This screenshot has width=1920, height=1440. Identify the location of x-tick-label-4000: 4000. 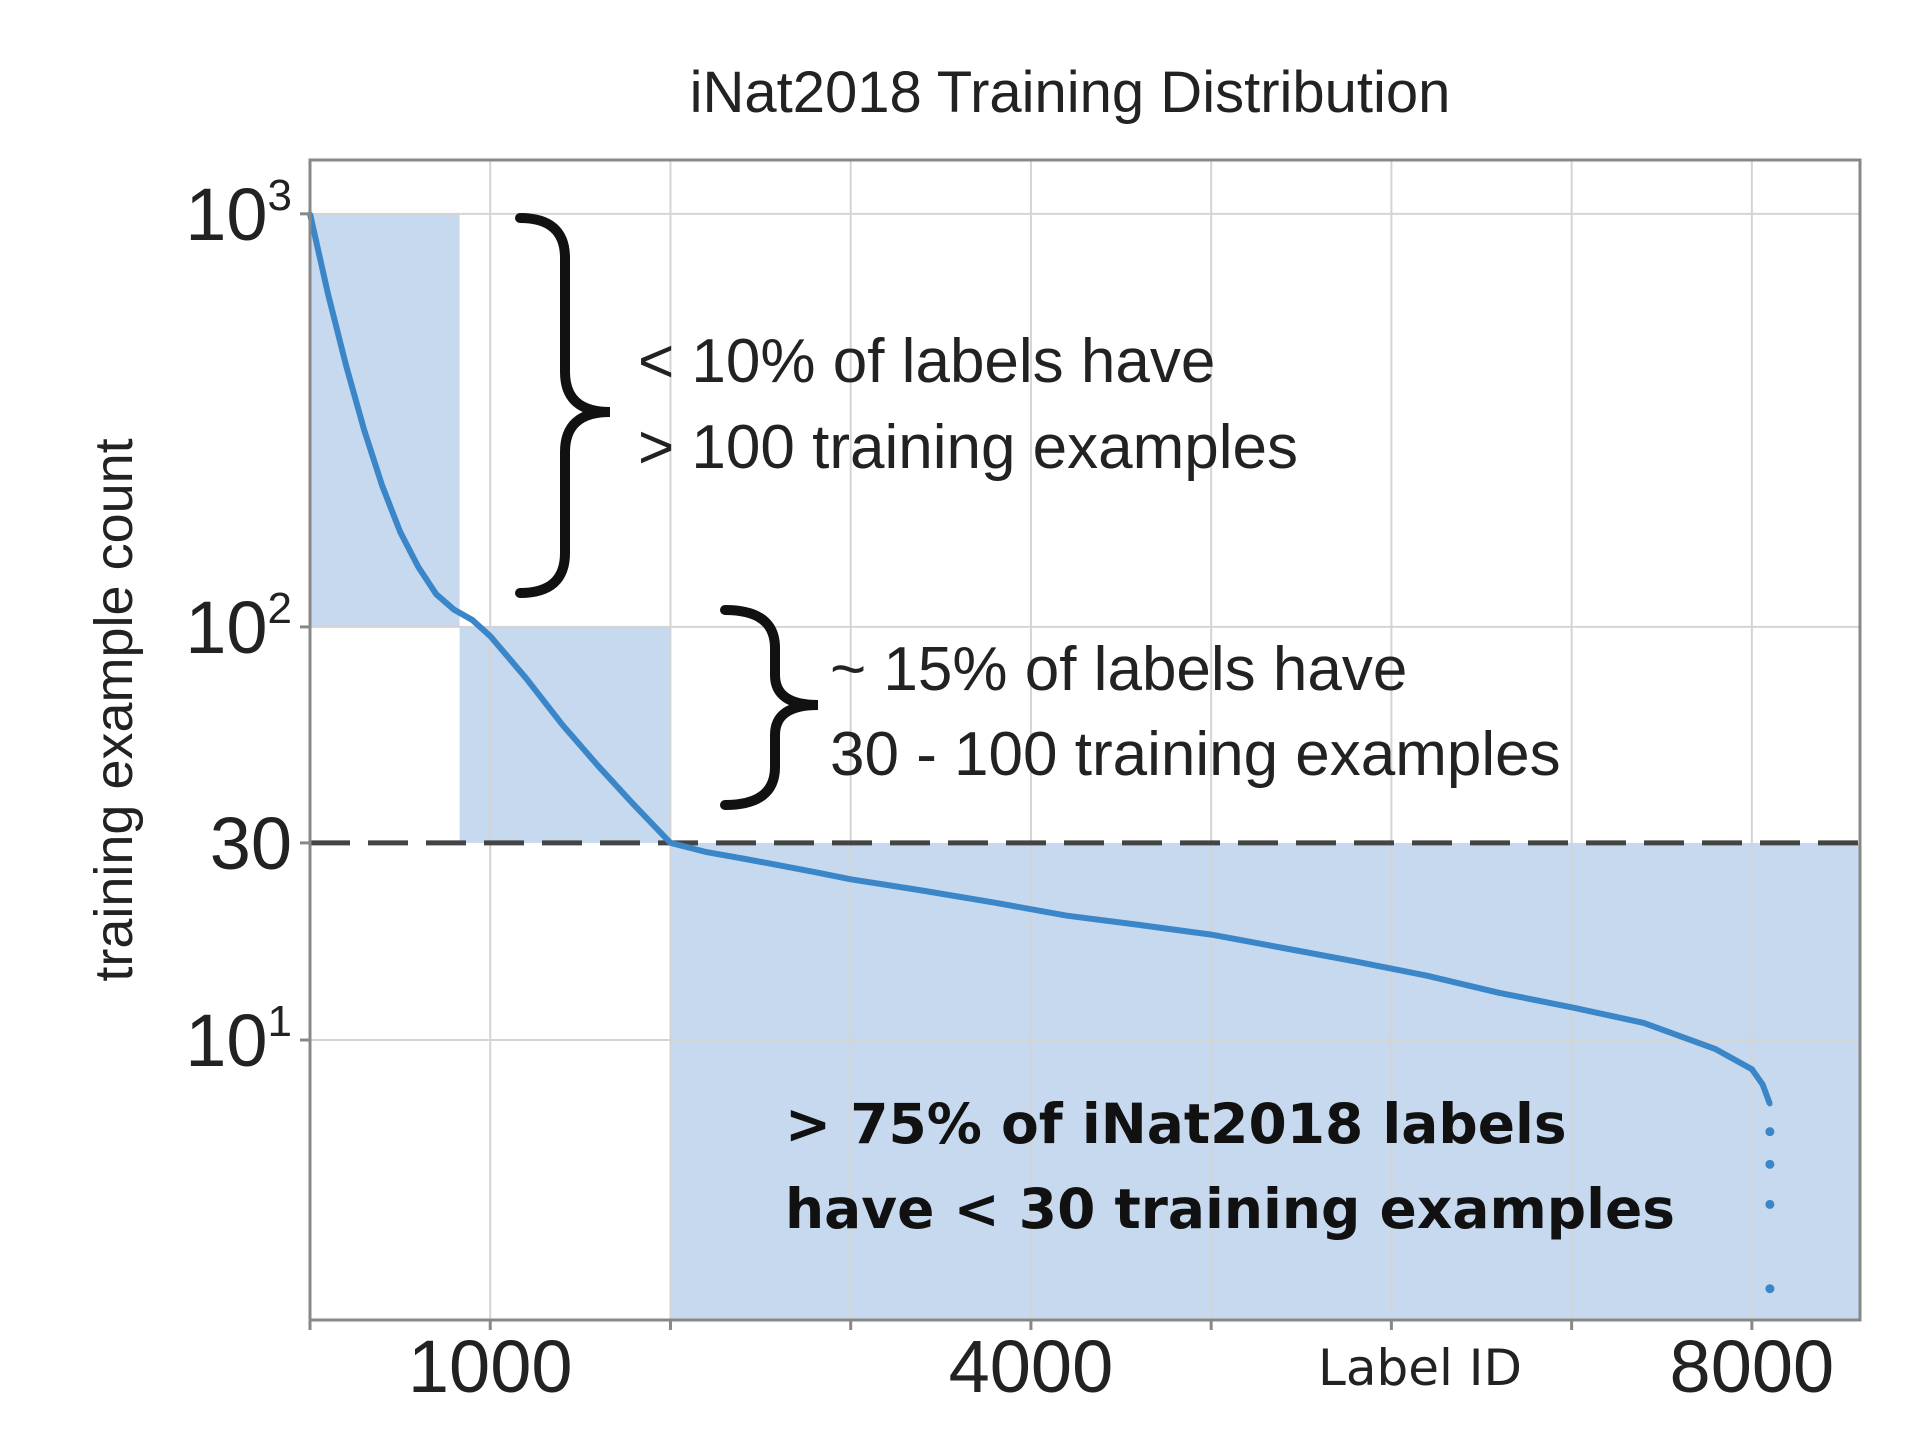
(1031, 1366).